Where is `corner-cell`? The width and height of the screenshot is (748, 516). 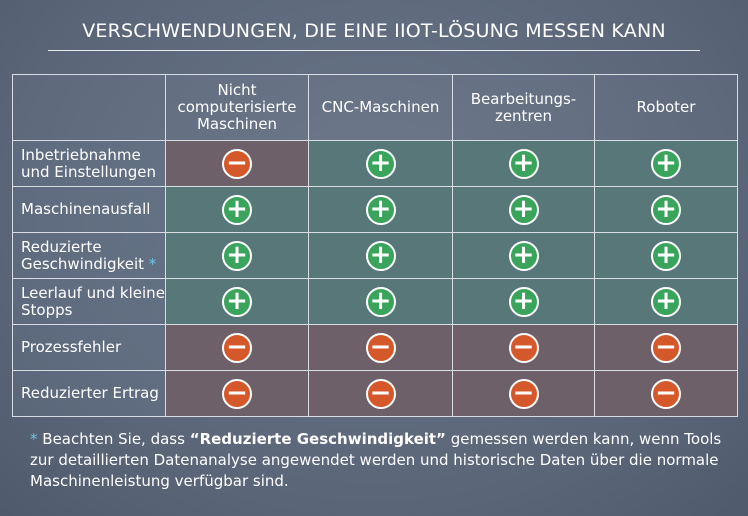
corner-cell is located at coordinates (89, 107).